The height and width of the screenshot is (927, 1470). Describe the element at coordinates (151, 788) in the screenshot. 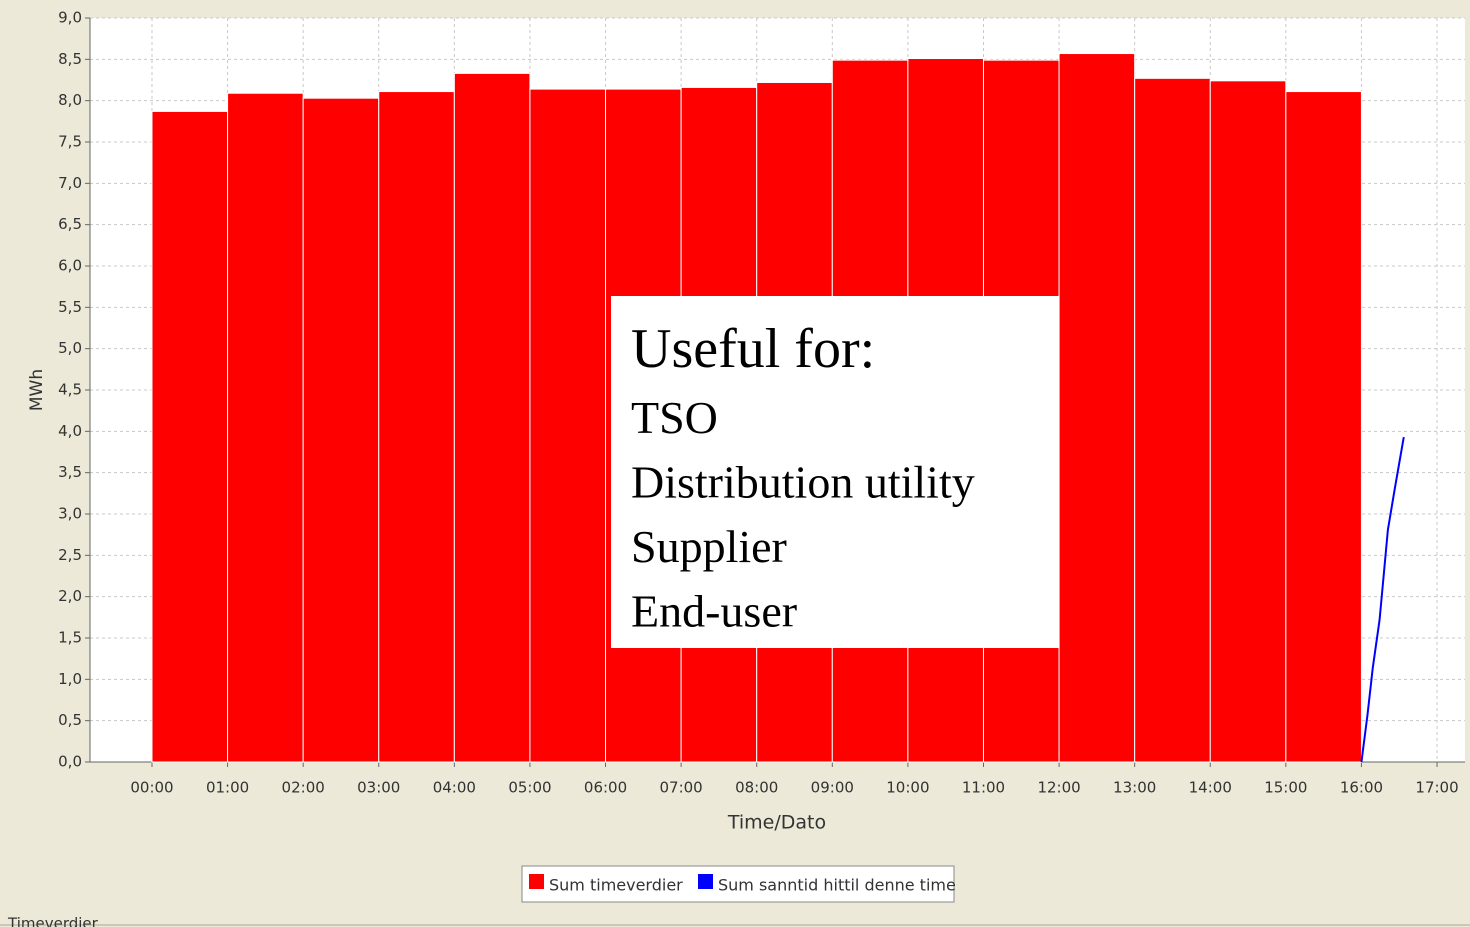

I see `x-tick-label: 00:00` at that location.